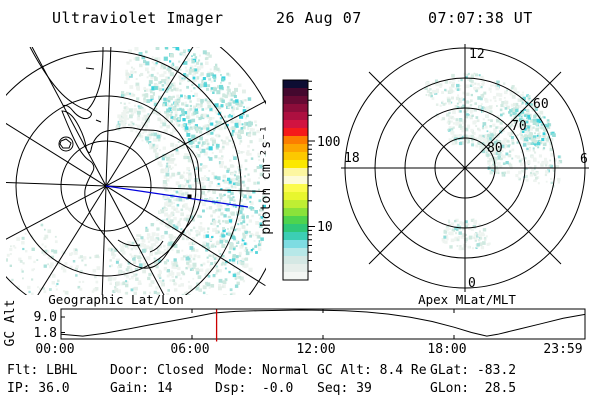 Image resolution: width=600 pixels, height=400 pixels. I want to click on gc-alt-curve, so click(323, 323).